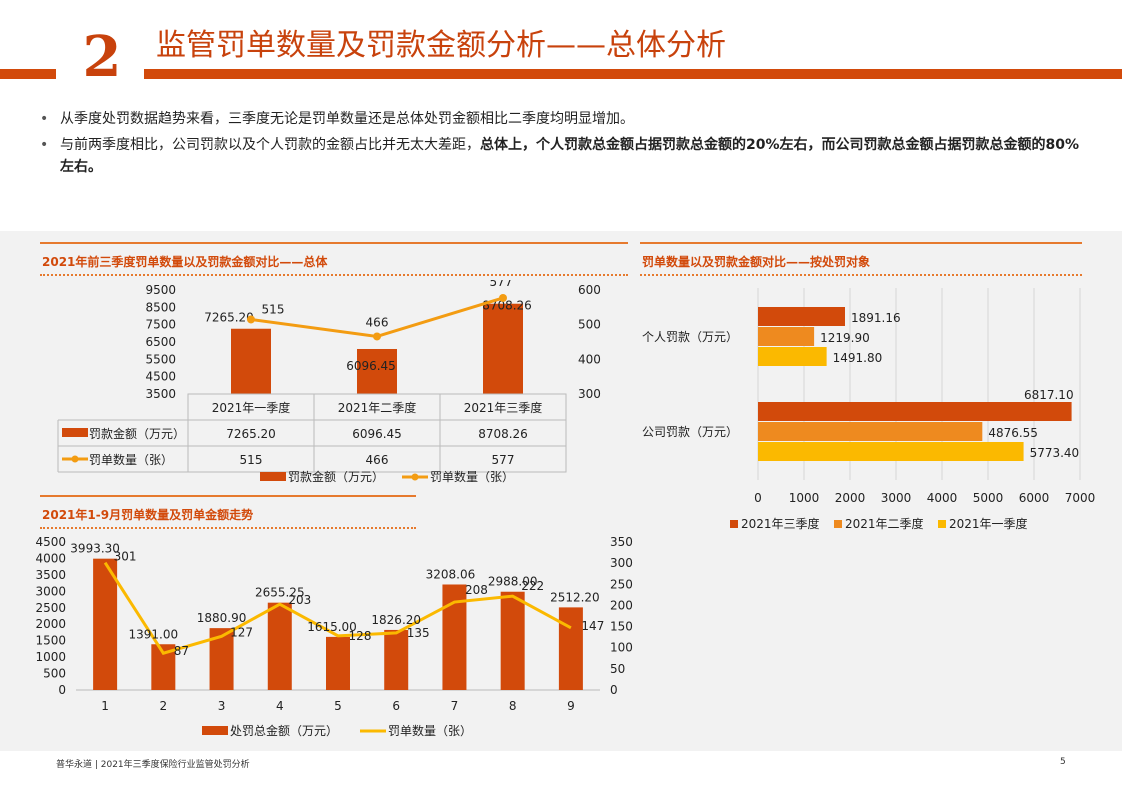 The width and height of the screenshot is (1122, 793). What do you see at coordinates (153, 765) in the screenshot?
I see `footer-text: 普华永道 | 2021年三季度保险行业监管处罚分析` at bounding box center [153, 765].